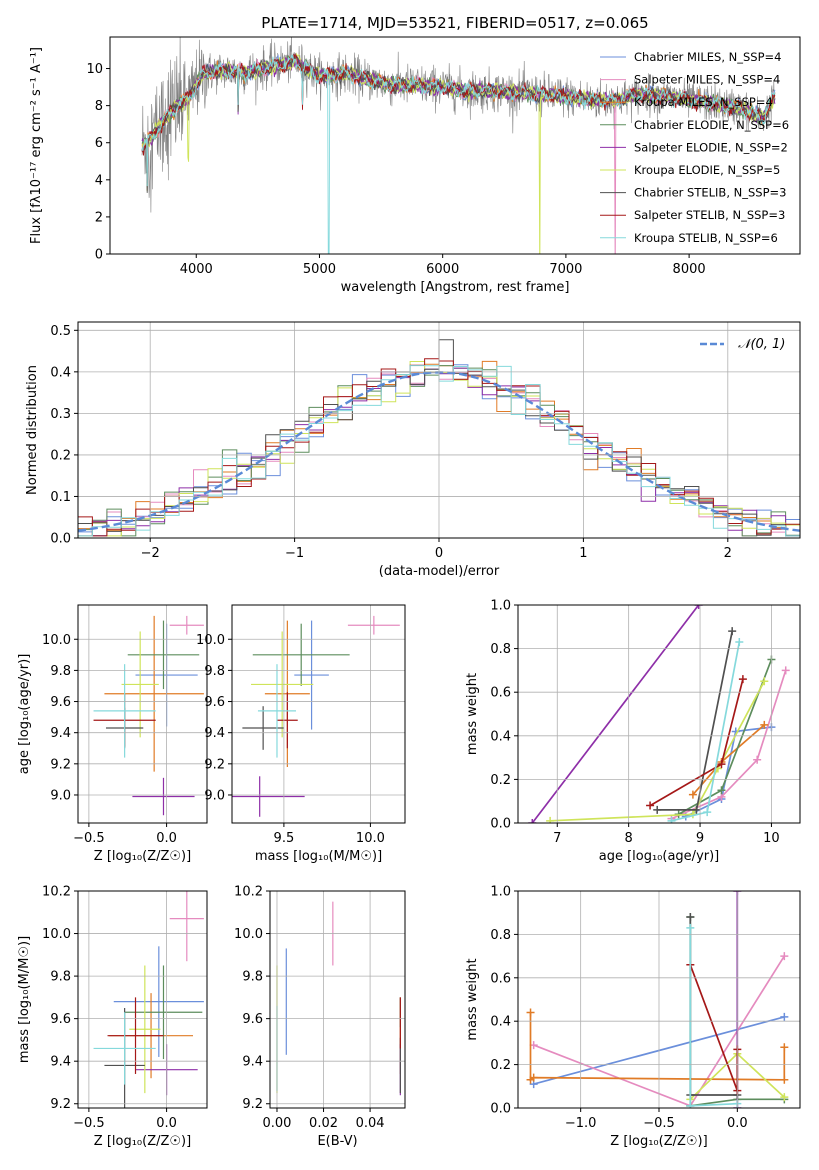 Image resolution: width=819 pixels, height=1170 pixels. What do you see at coordinates (500, 1109) in the screenshot?
I see `tick-label-y: 0.0` at bounding box center [500, 1109].